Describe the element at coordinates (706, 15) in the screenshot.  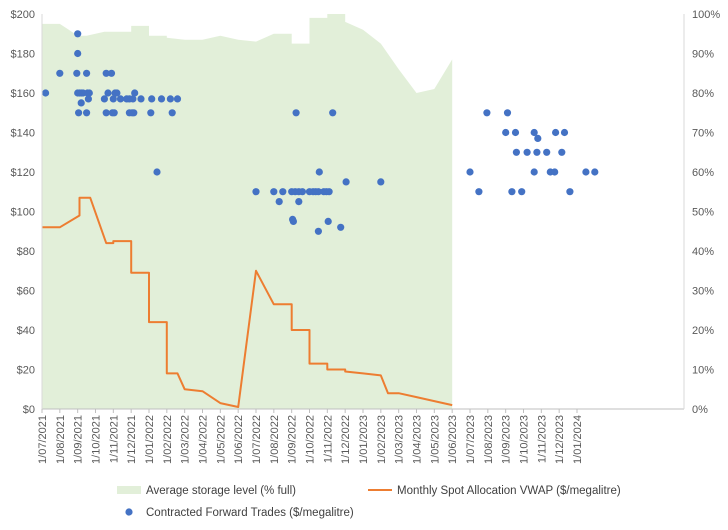
I see `y-right-tick-label: 100%` at that location.